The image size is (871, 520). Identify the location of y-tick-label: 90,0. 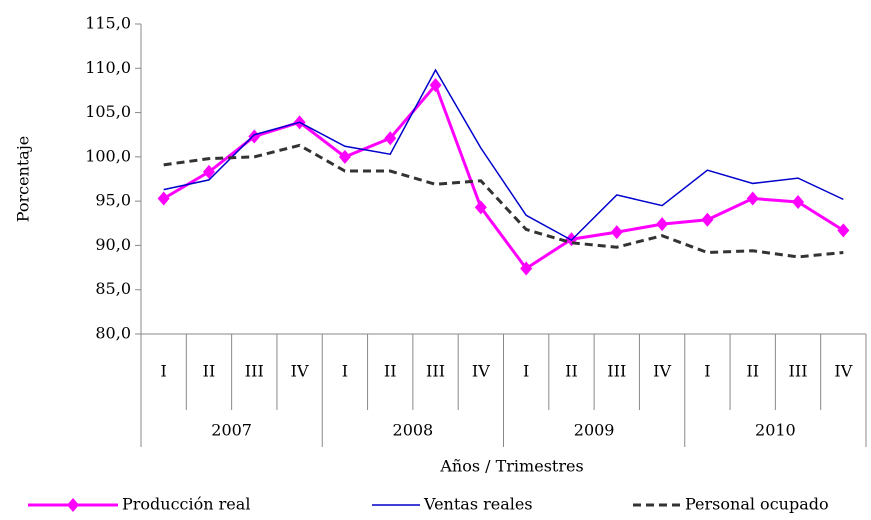
(113, 244).